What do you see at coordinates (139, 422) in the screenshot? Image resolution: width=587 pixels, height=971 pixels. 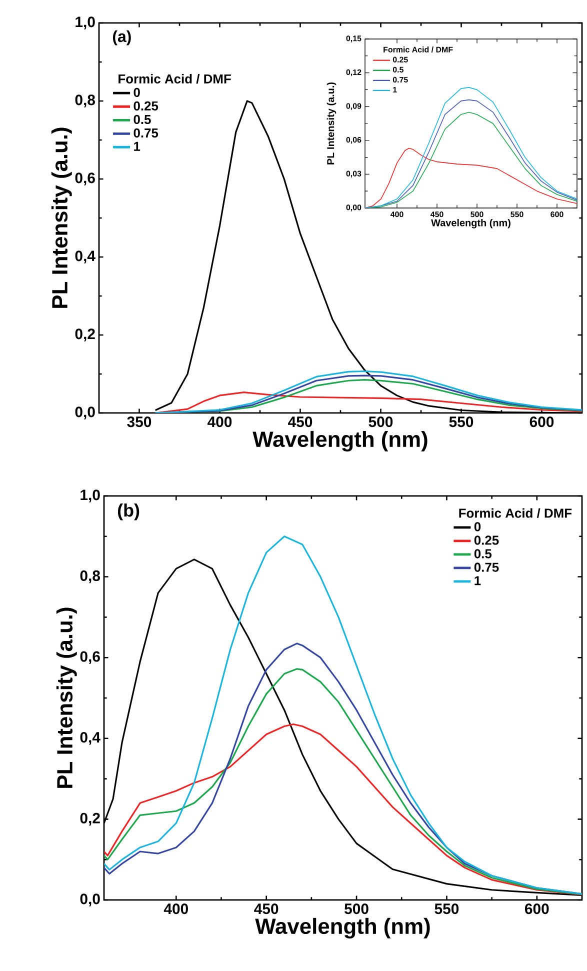 I see `x-tick-label: 350` at bounding box center [139, 422].